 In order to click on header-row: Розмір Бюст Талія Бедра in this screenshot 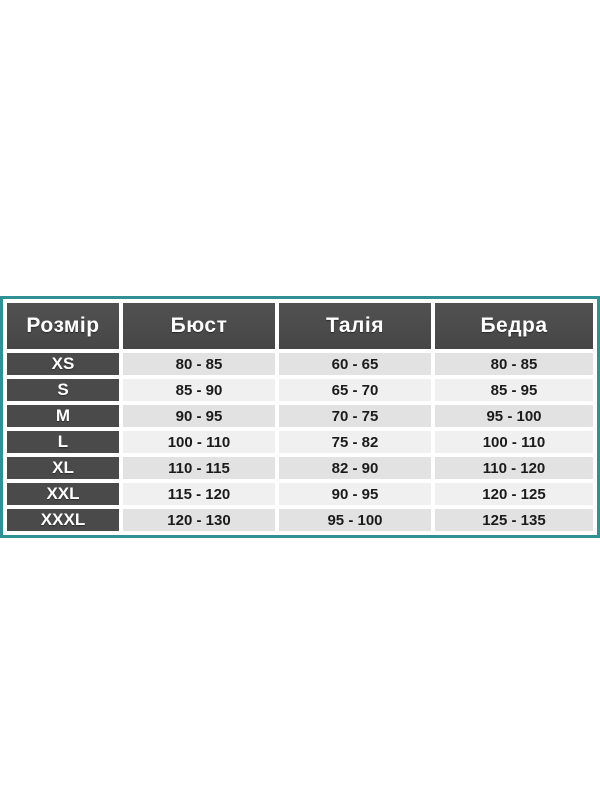, I will do `click(300, 326)`.